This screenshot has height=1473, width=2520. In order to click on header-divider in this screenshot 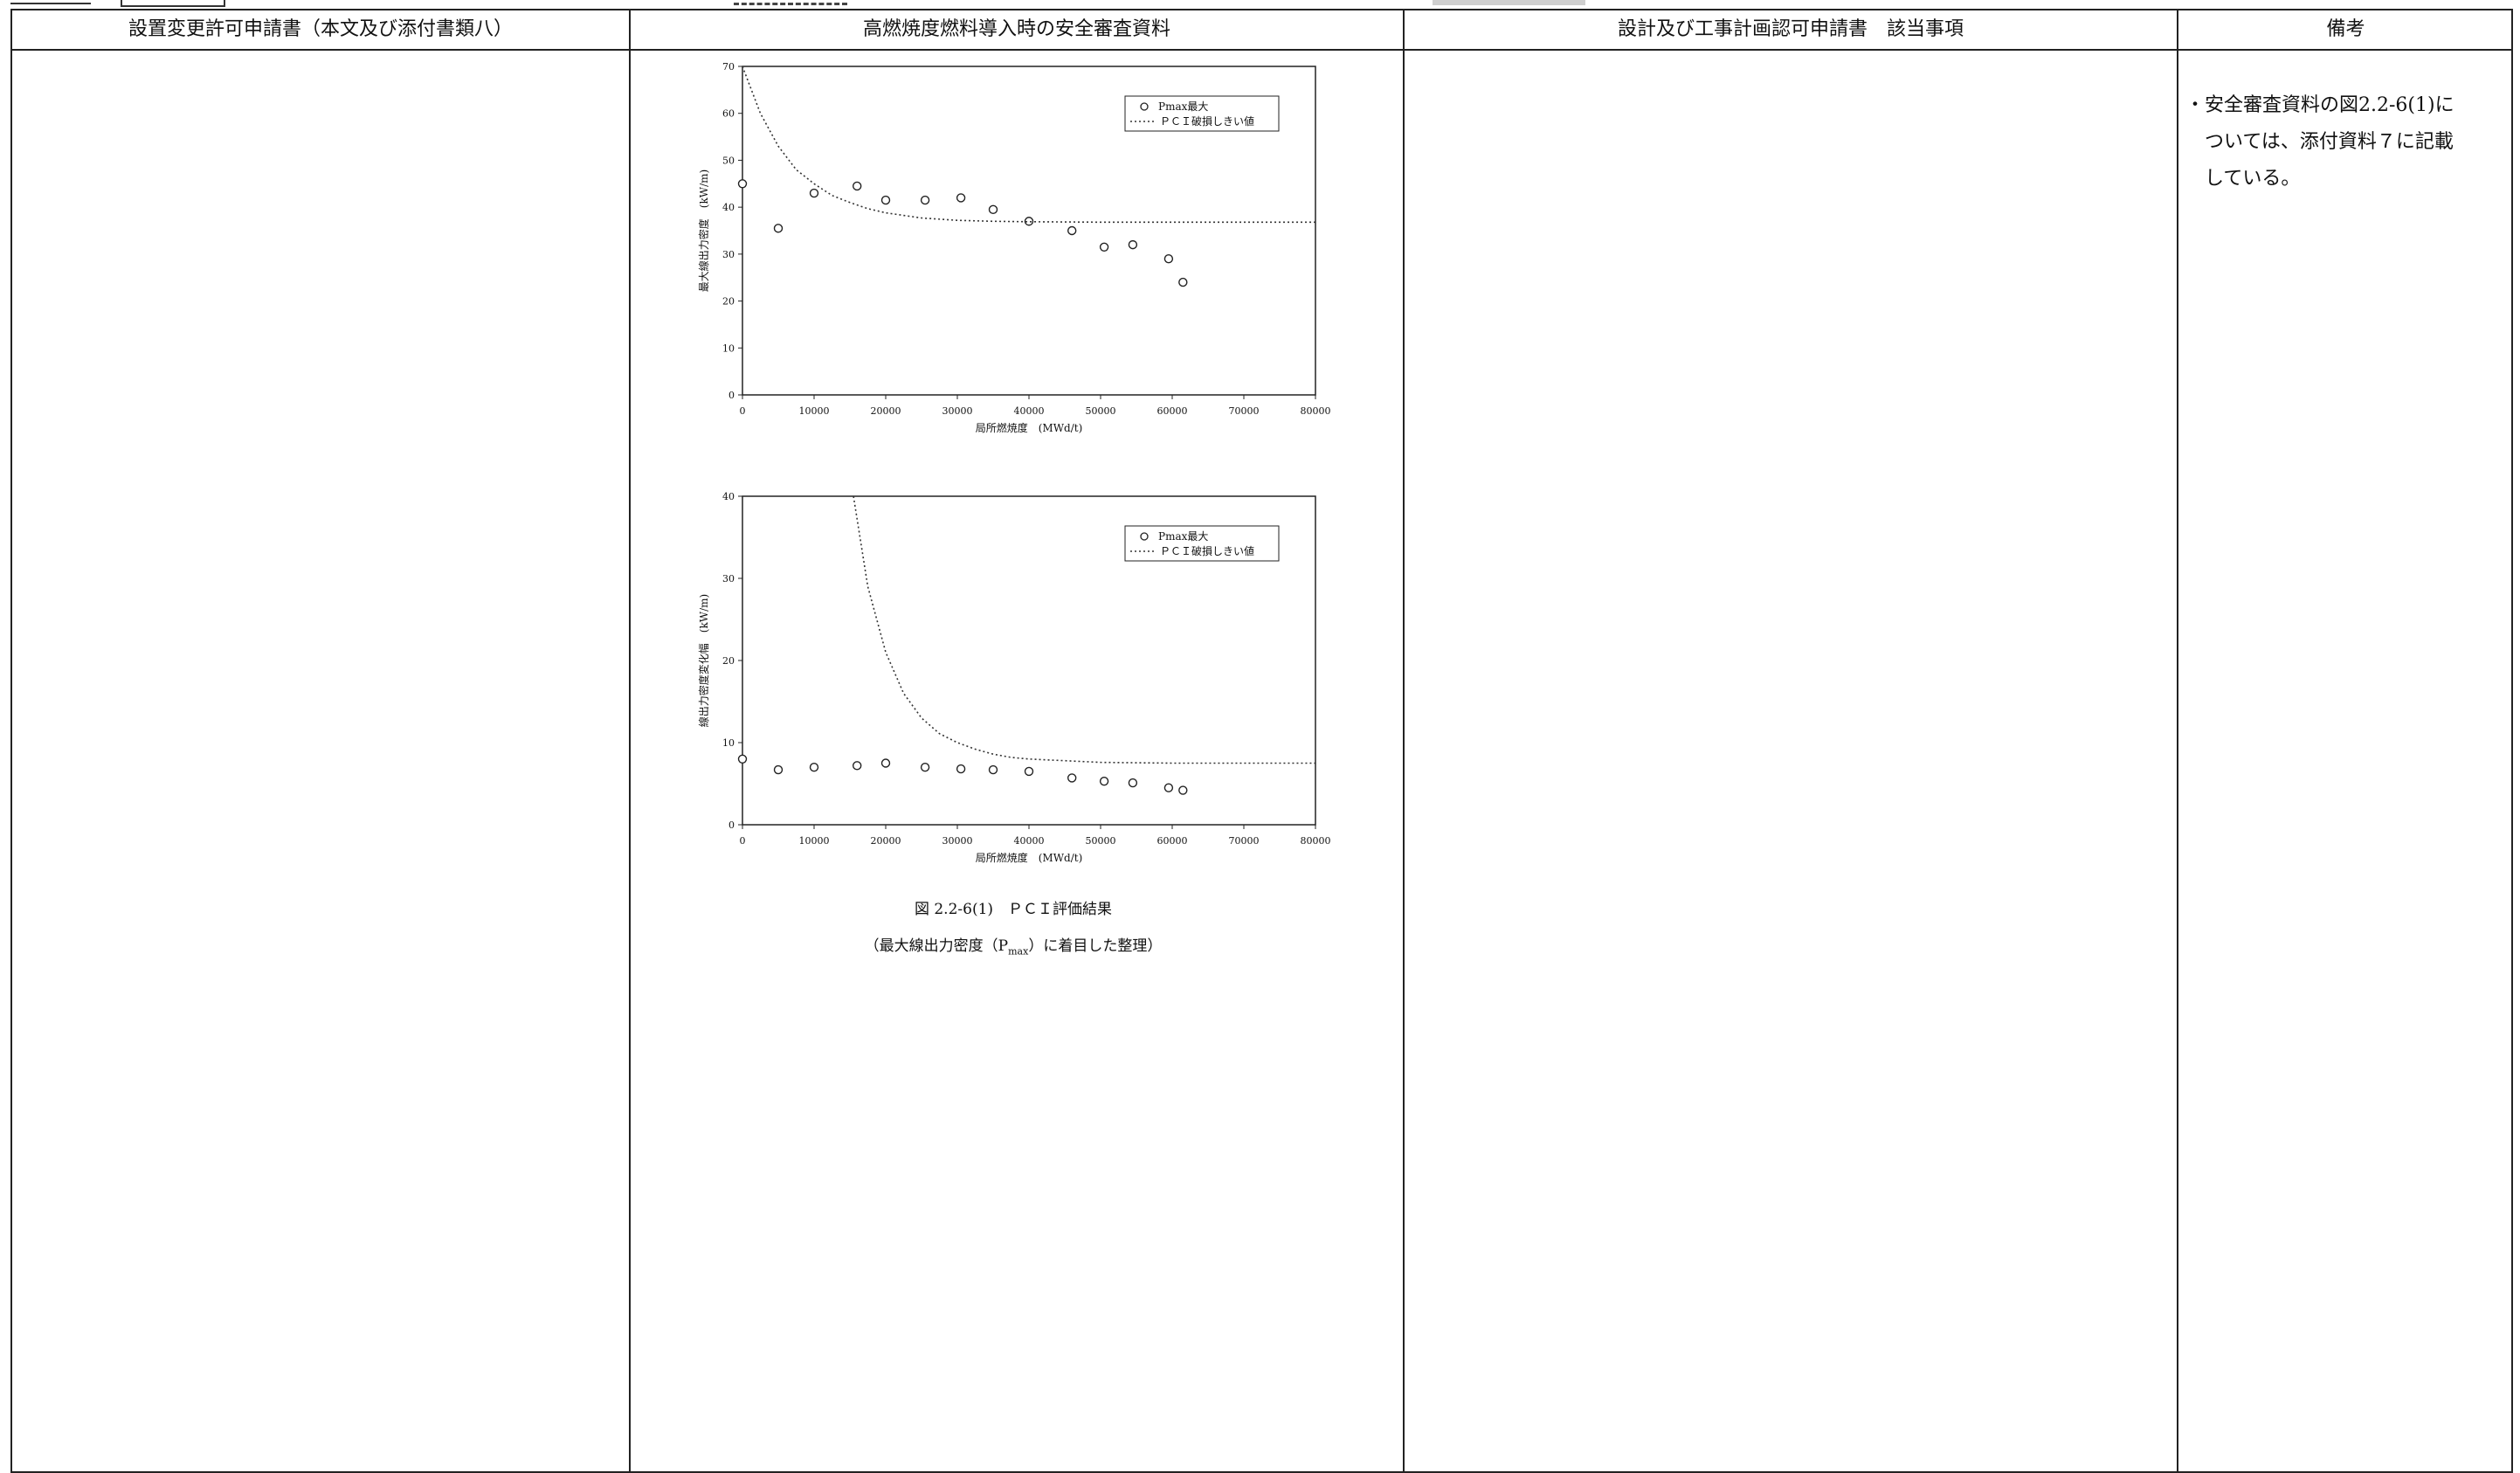, I will do `click(1261, 50)`.